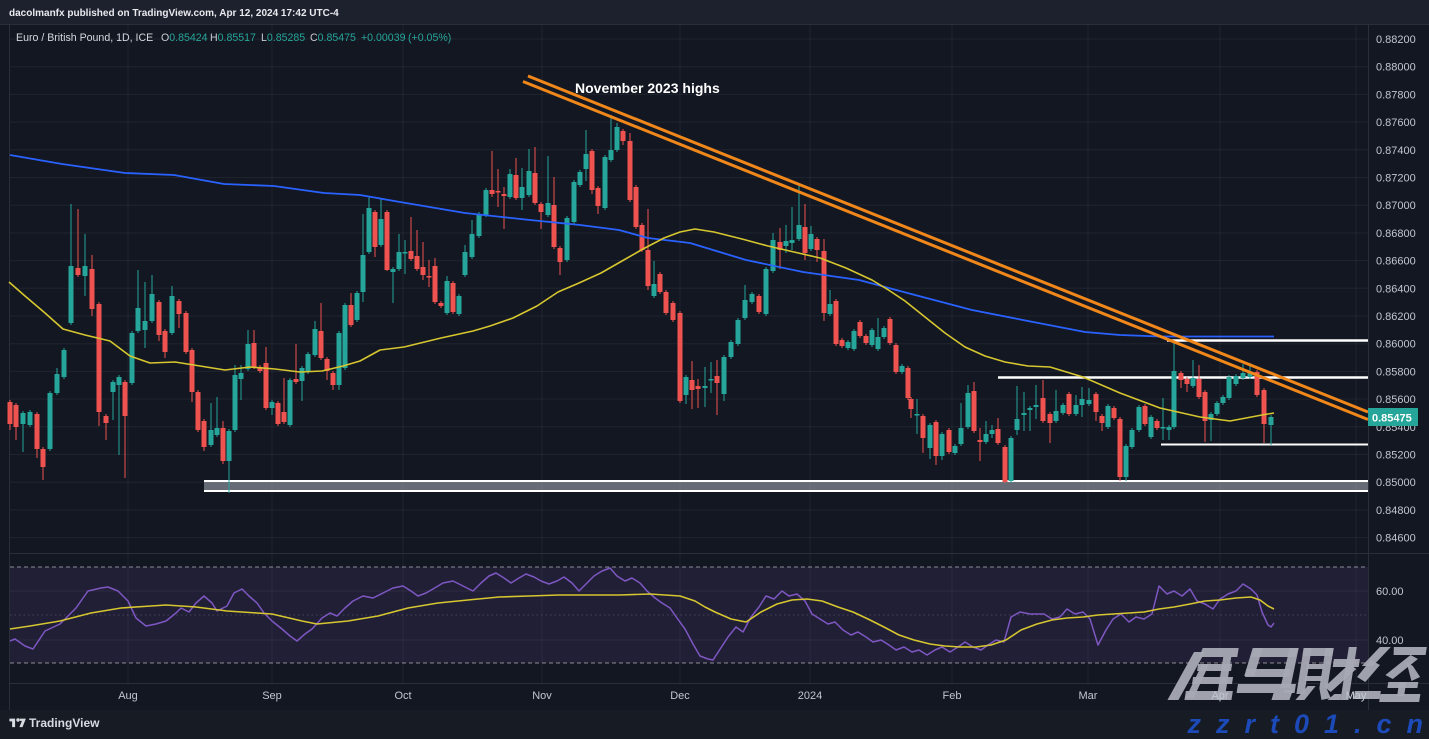 This screenshot has height=739, width=1429. What do you see at coordinates (1396, 345) in the screenshot?
I see `svg-text: 0.86000` at bounding box center [1396, 345].